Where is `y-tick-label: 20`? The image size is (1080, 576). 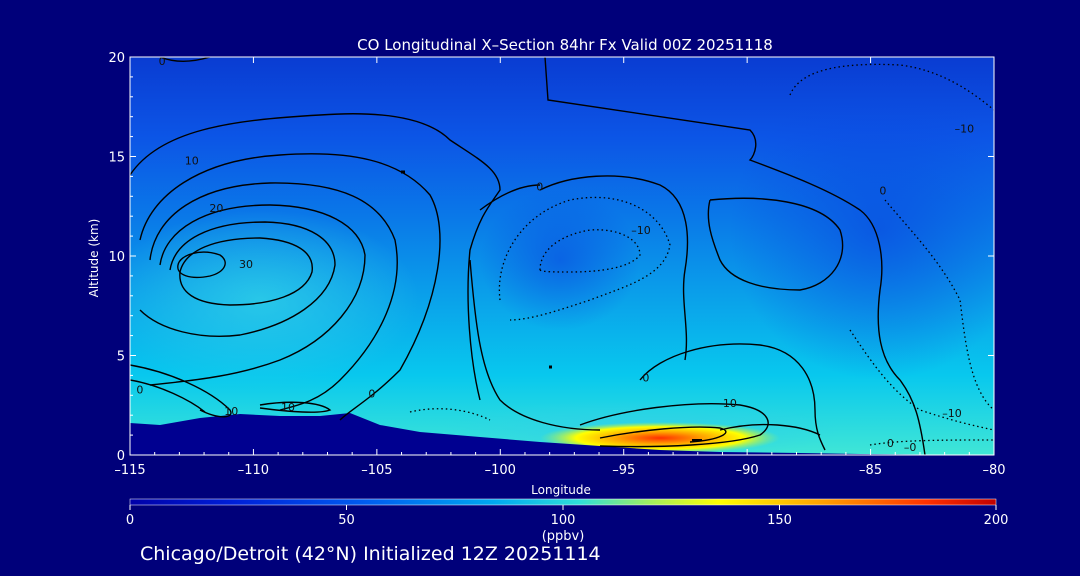
y-tick-label: 20 is located at coordinates (116, 58).